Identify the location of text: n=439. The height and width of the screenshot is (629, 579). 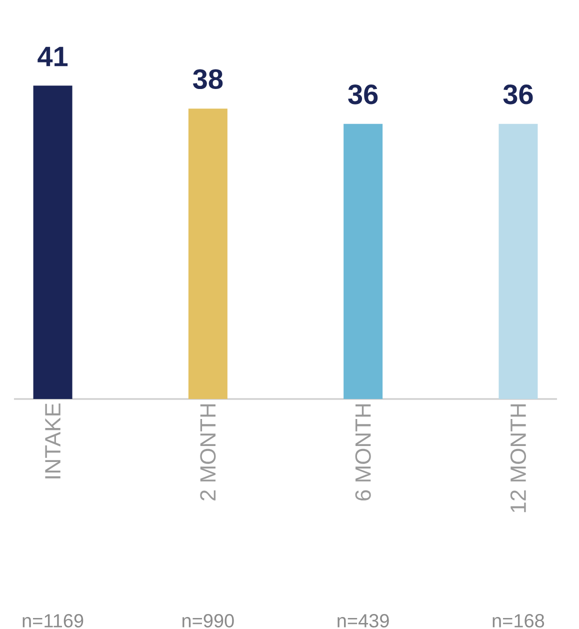
(363, 621).